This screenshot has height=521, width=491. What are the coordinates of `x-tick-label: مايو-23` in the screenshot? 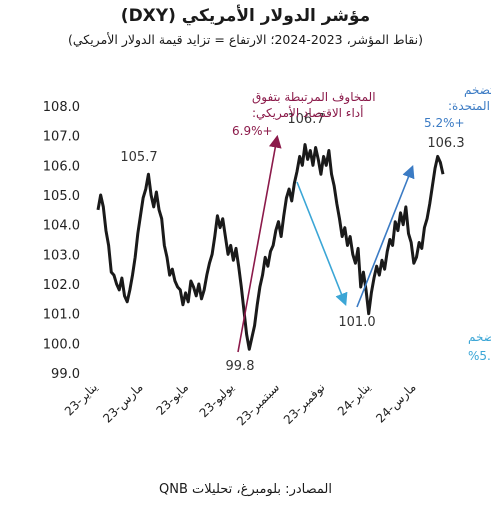 It's located at (172, 399).